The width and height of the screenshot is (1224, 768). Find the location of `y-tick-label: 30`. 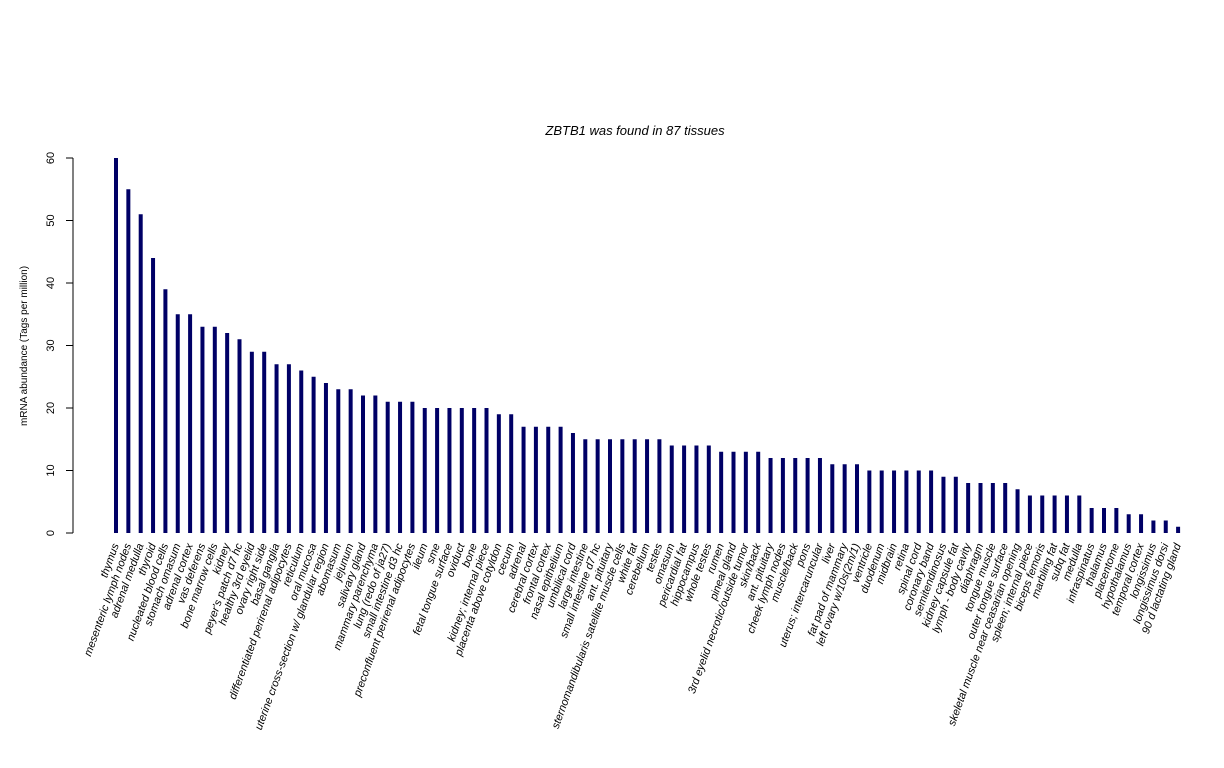

y-tick-label: 30 is located at coordinates (51, 345).